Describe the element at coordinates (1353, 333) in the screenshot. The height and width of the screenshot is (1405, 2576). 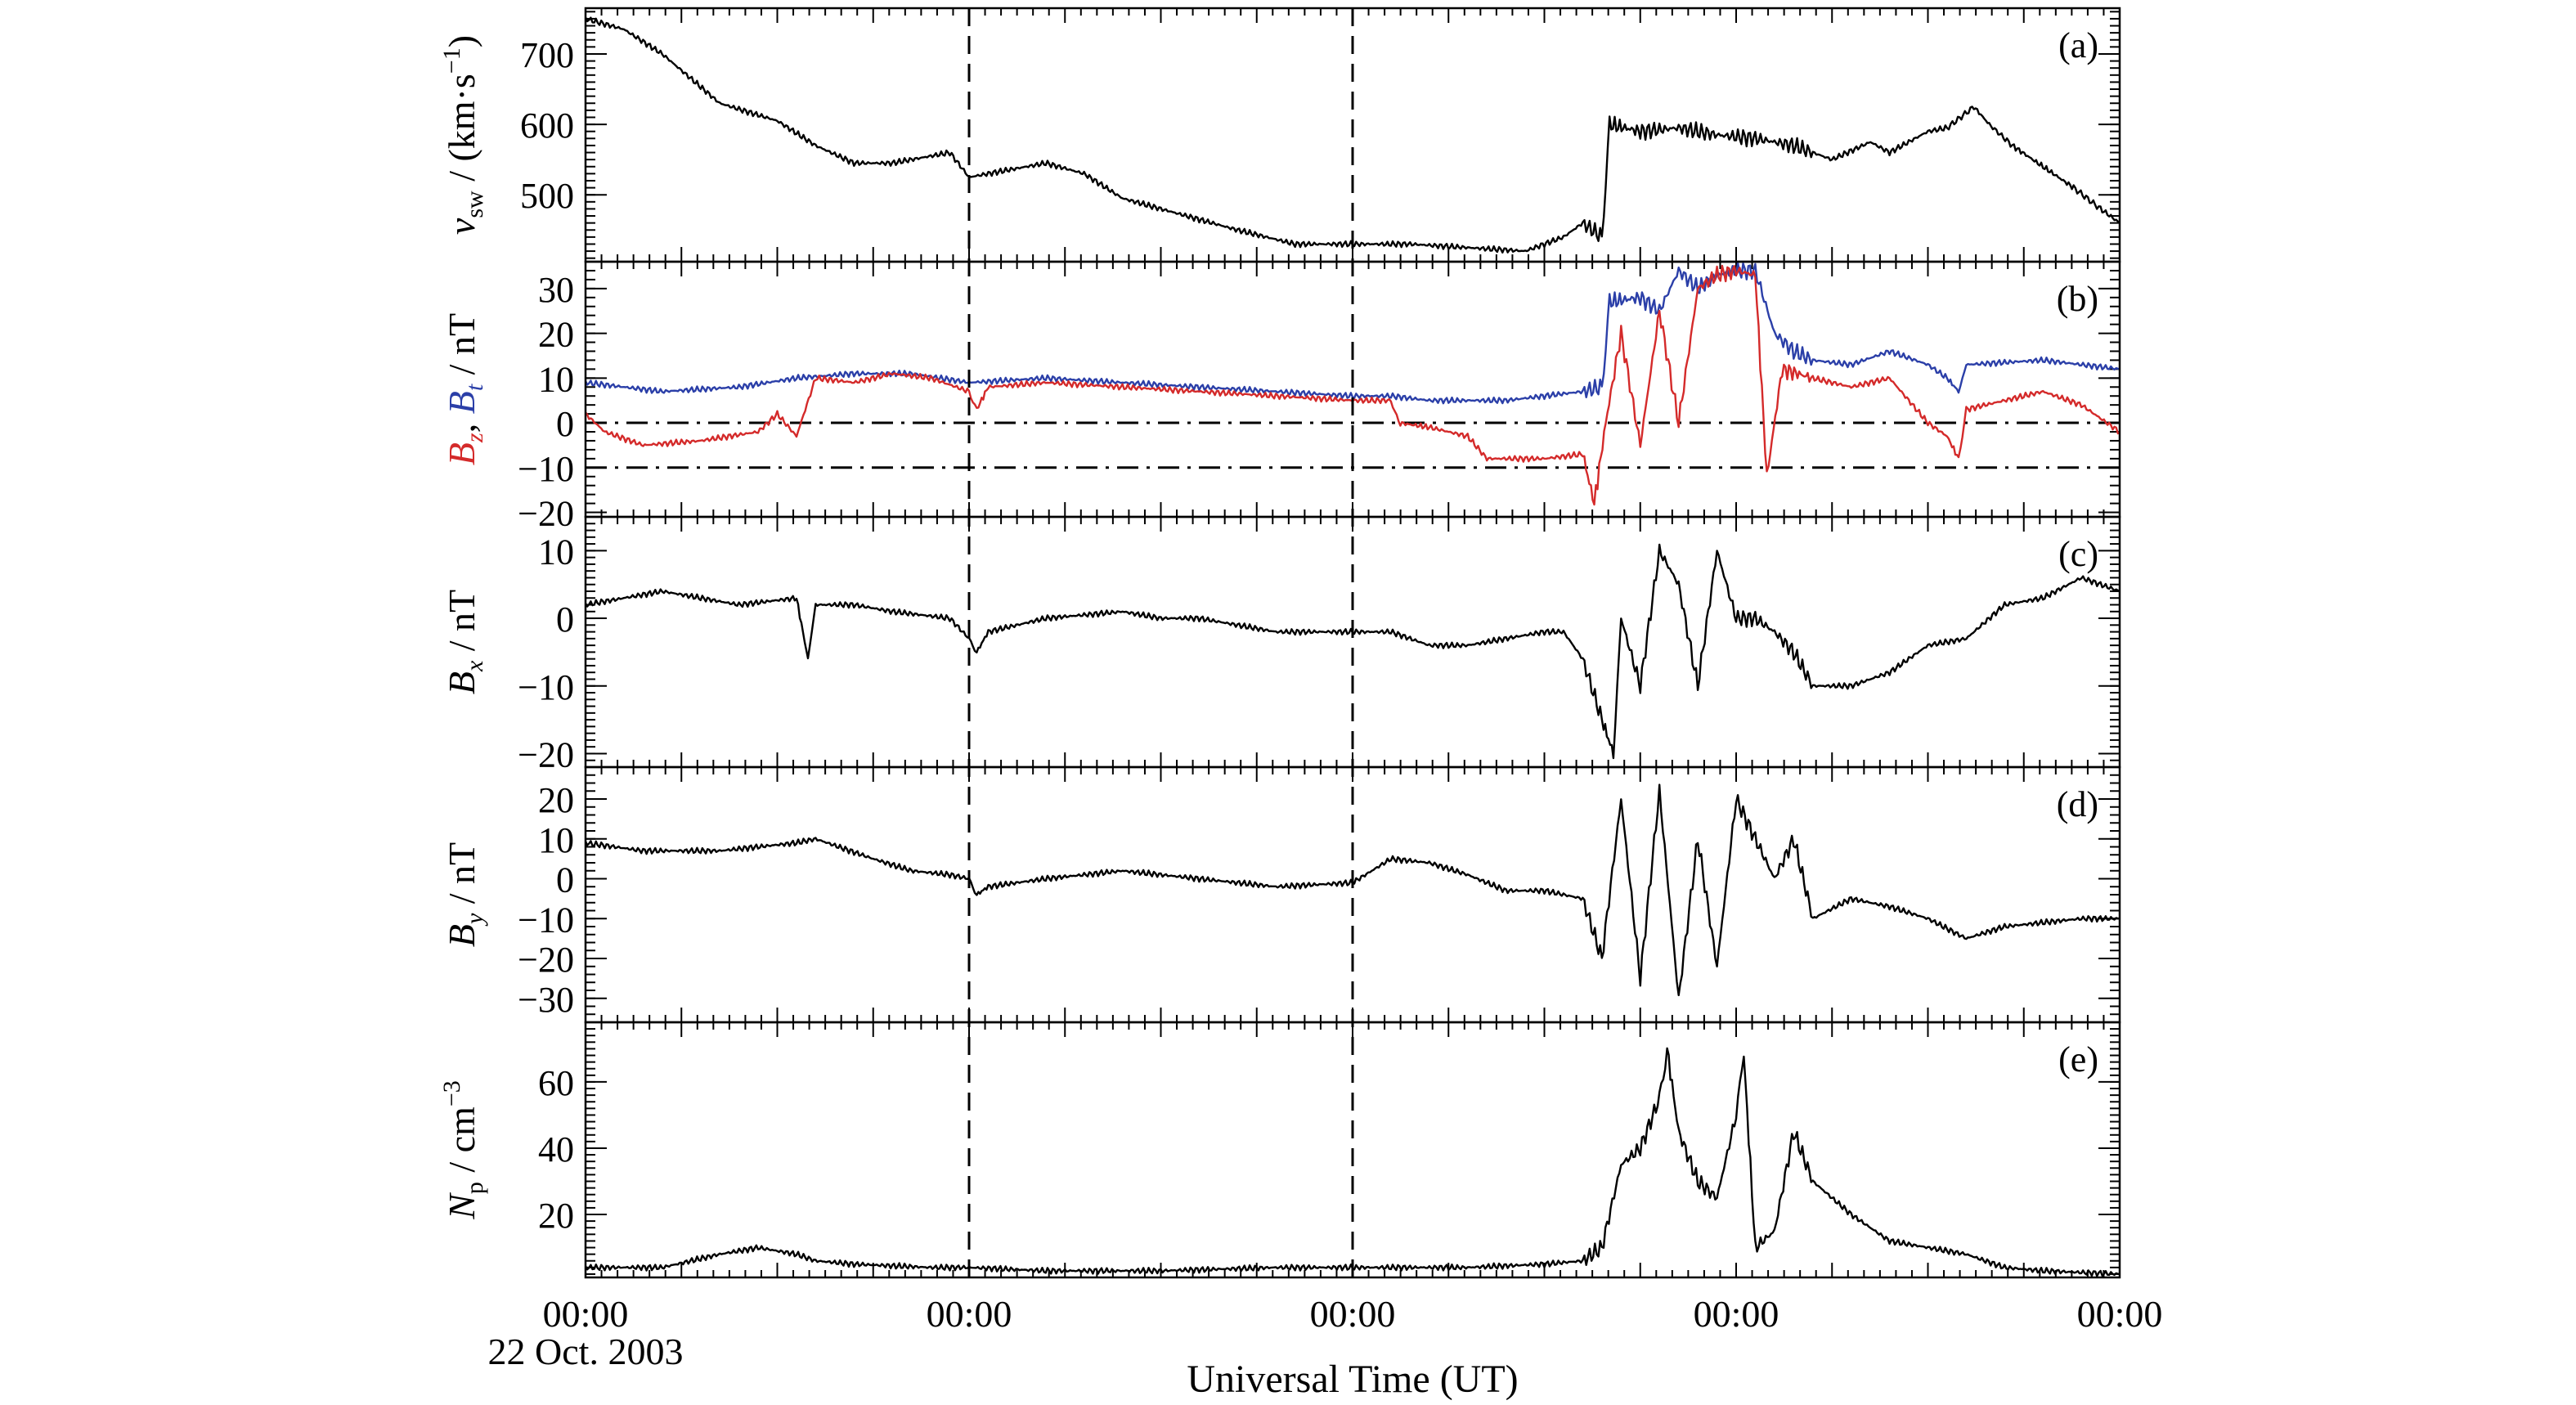
I see `series-line-b-t` at that location.